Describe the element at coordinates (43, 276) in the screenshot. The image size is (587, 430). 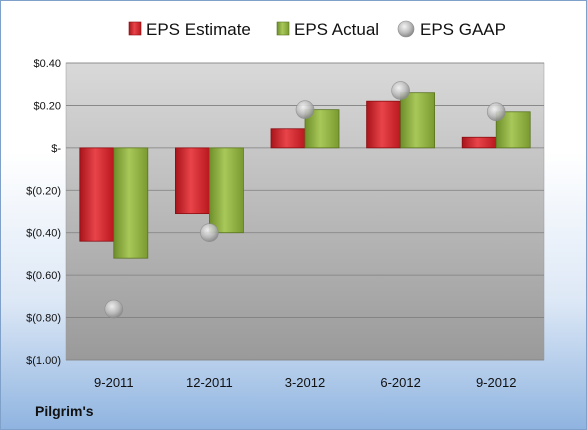
I see `y-tick-label: $(0.60)` at that location.